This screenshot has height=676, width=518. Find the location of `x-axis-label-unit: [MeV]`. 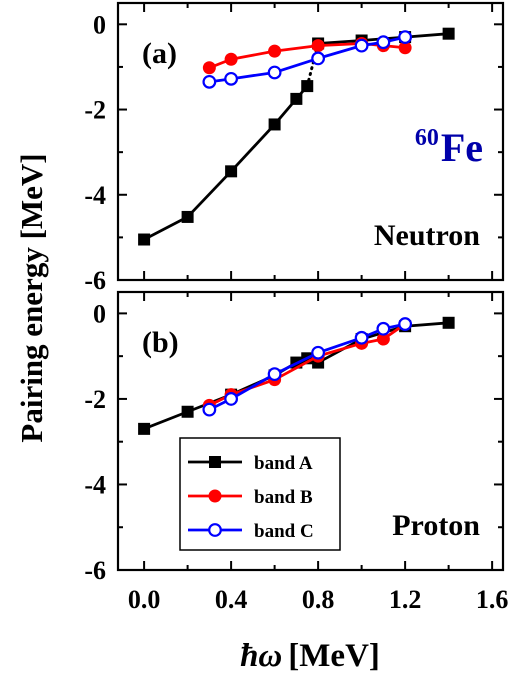

x-axis-label-unit: [MeV] is located at coordinates (334, 656).